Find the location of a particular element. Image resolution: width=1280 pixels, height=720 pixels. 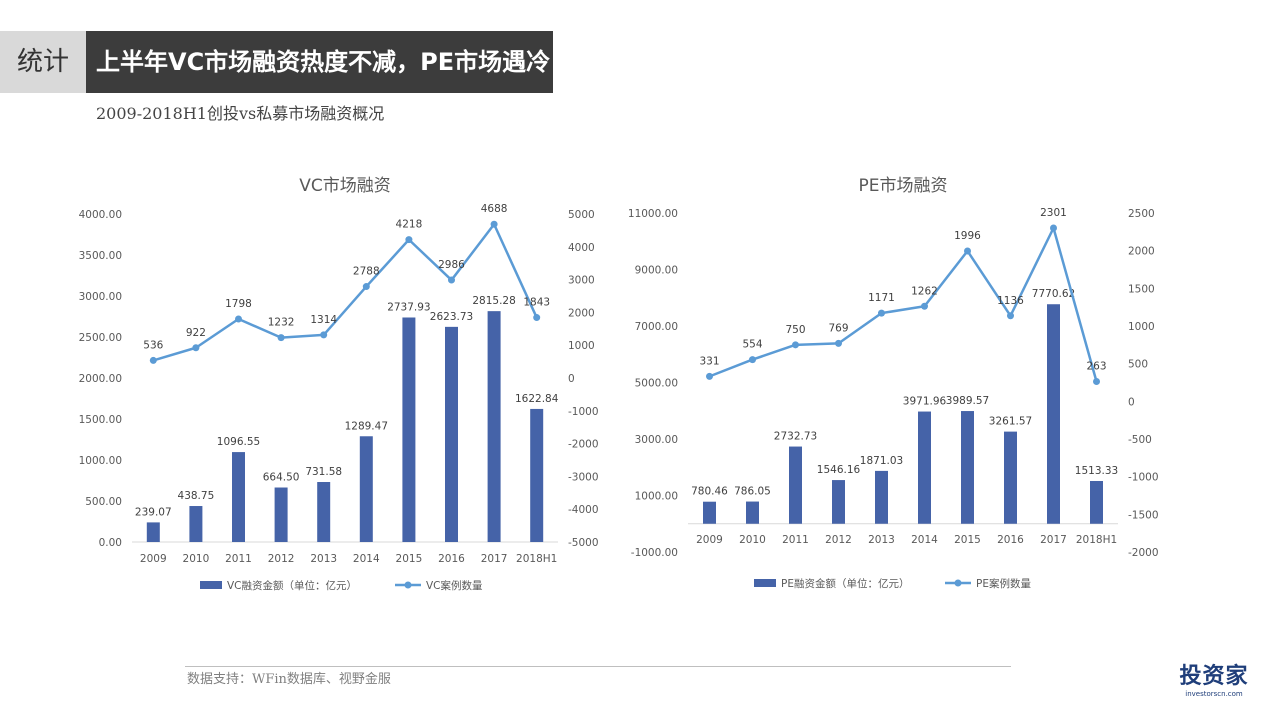

y-right-tick-label: 1500 is located at coordinates (1141, 289).